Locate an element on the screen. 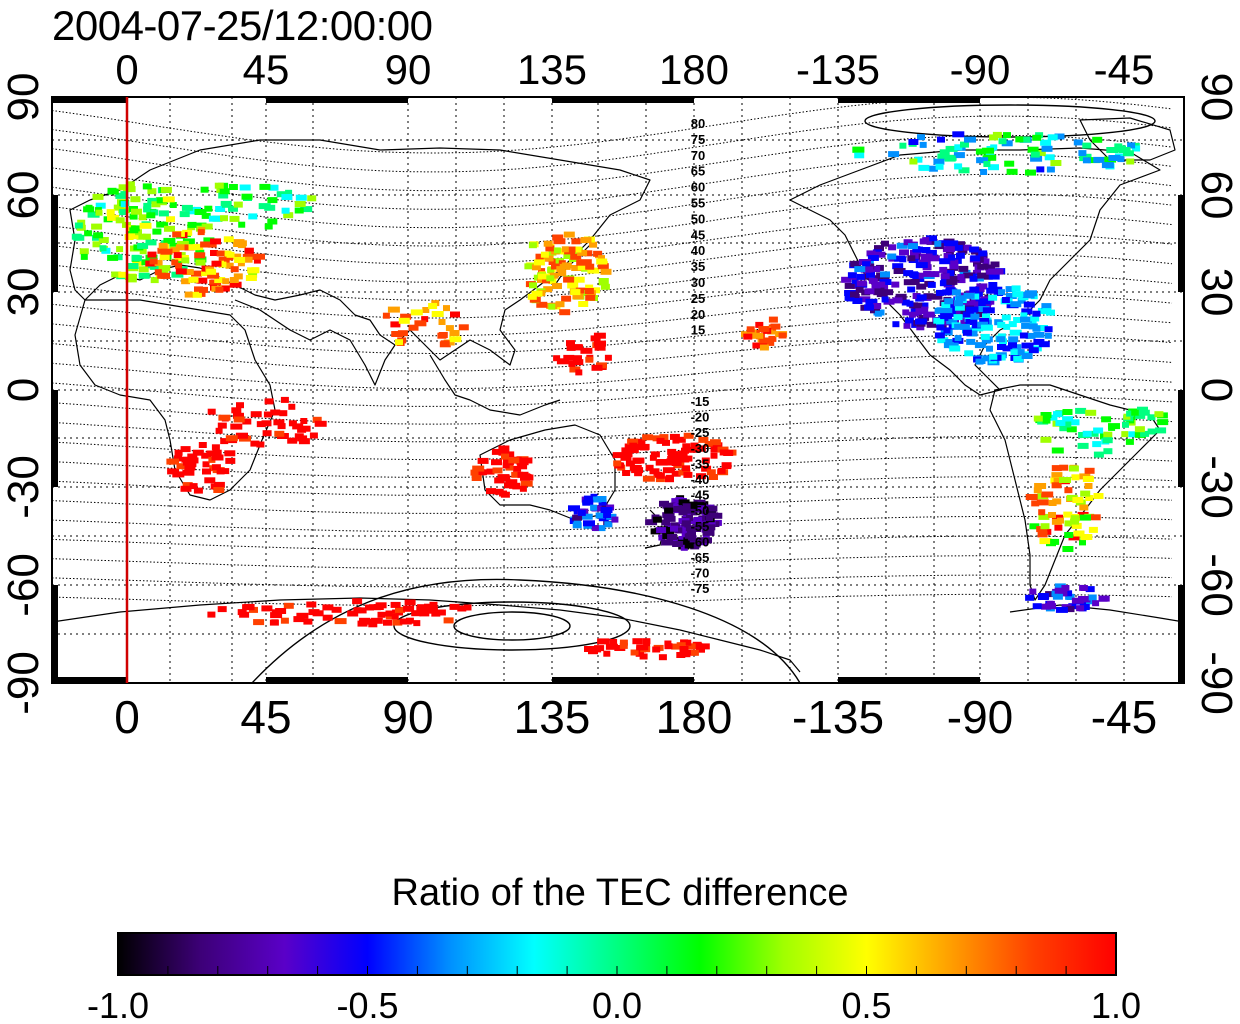 Image resolution: width=1240 pixels, height=1024 pixels. contour-line is located at coordinates (612, 524).